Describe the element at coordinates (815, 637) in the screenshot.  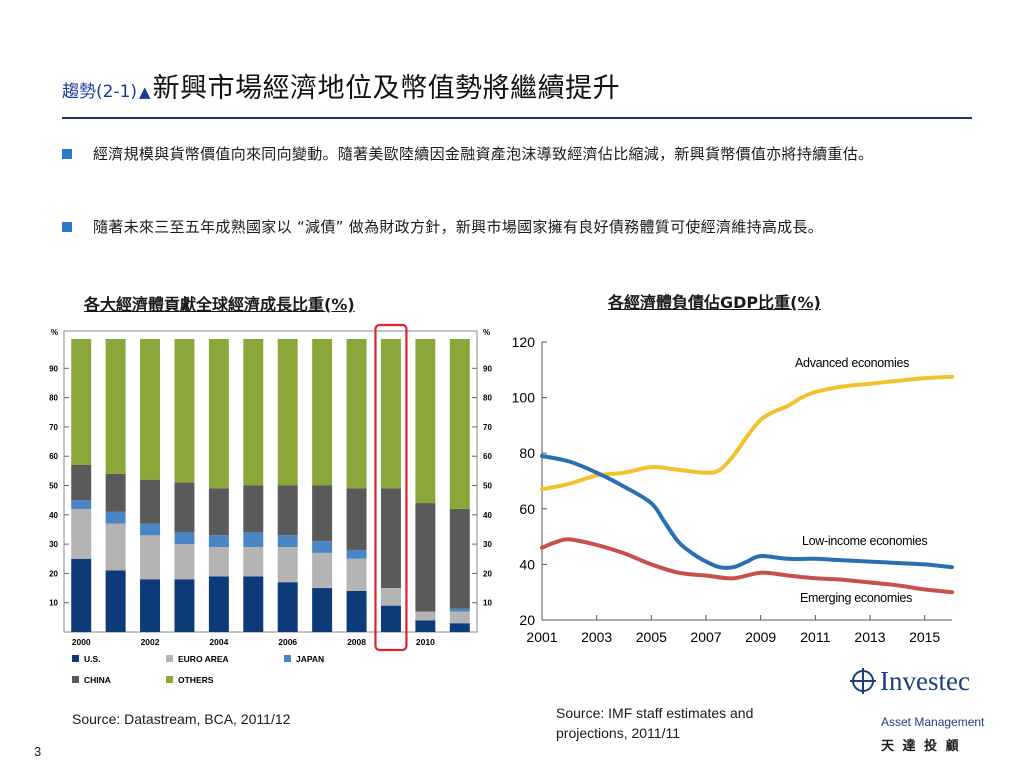
I see `x-tick-label: 2011` at that location.